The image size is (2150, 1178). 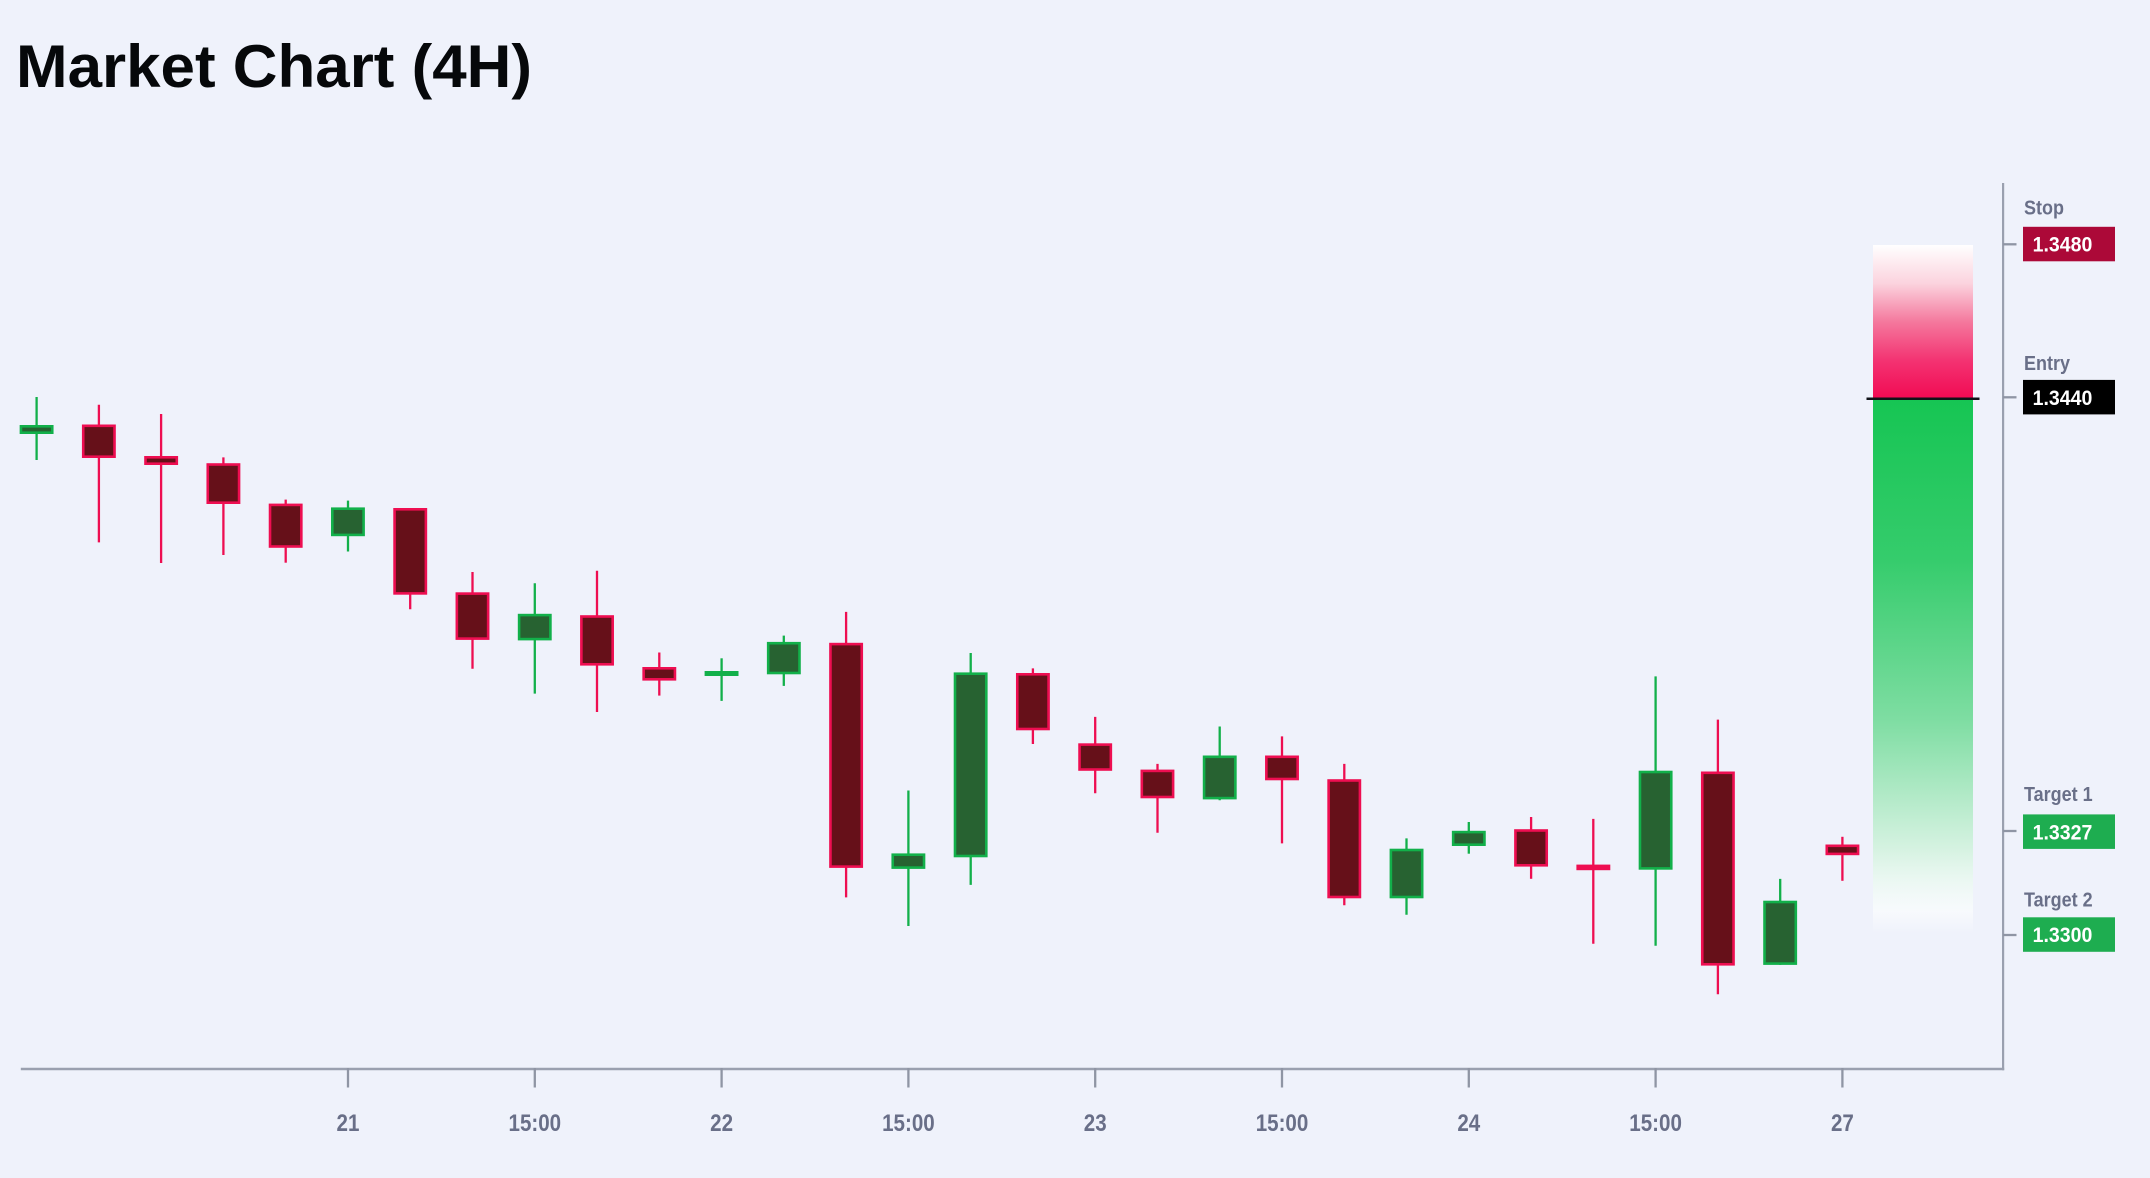 I want to click on svg-text: Market Chart (4H), so click(x=274, y=66).